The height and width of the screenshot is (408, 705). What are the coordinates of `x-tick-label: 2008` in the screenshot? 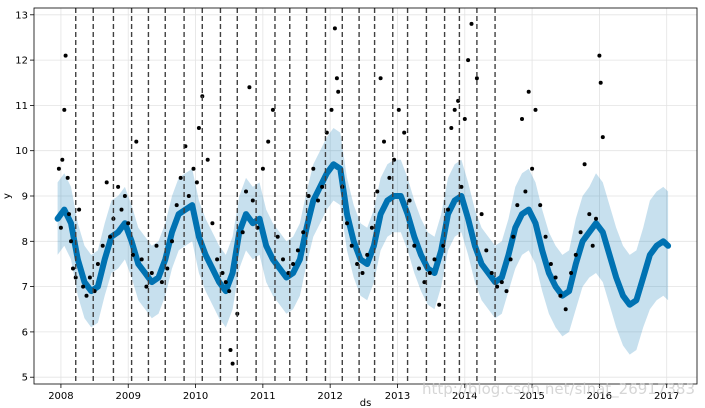 It's located at (60, 396).